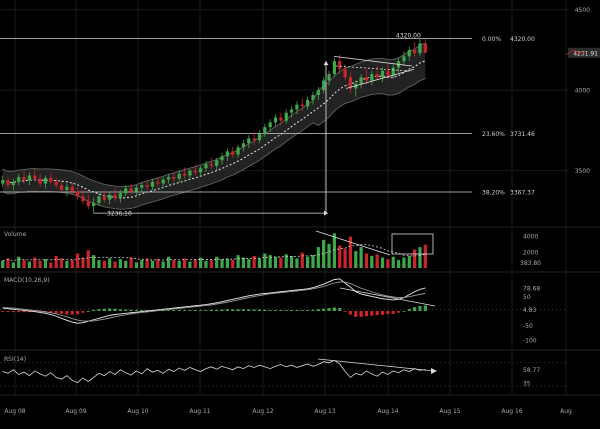 This screenshot has height=429, width=600. I want to click on volume-highlight-box, so click(412, 244).